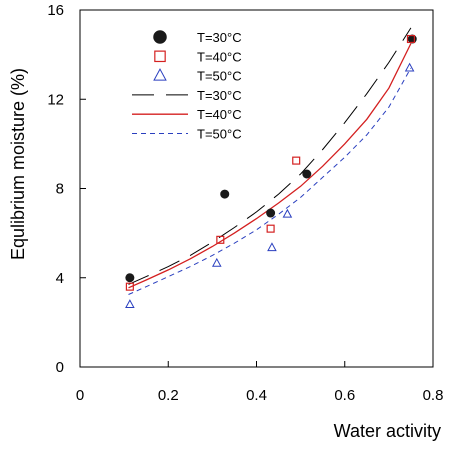 The width and height of the screenshot is (454, 456). I want to click on legend: T=30°C T=40°C T=50°C T=30°C T=40°C T=50°C, so click(187, 86).